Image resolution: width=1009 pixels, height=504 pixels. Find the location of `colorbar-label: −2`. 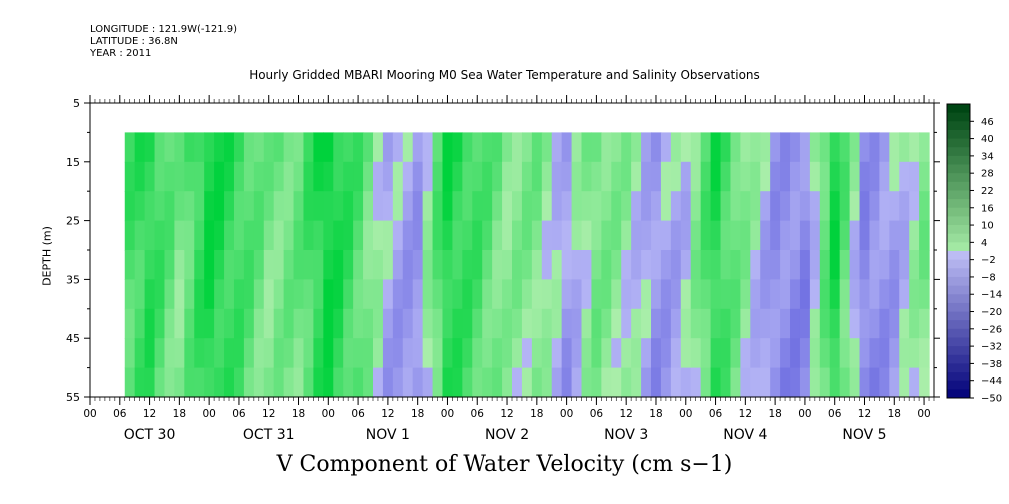

colorbar-label: −2 is located at coordinates (988, 260).